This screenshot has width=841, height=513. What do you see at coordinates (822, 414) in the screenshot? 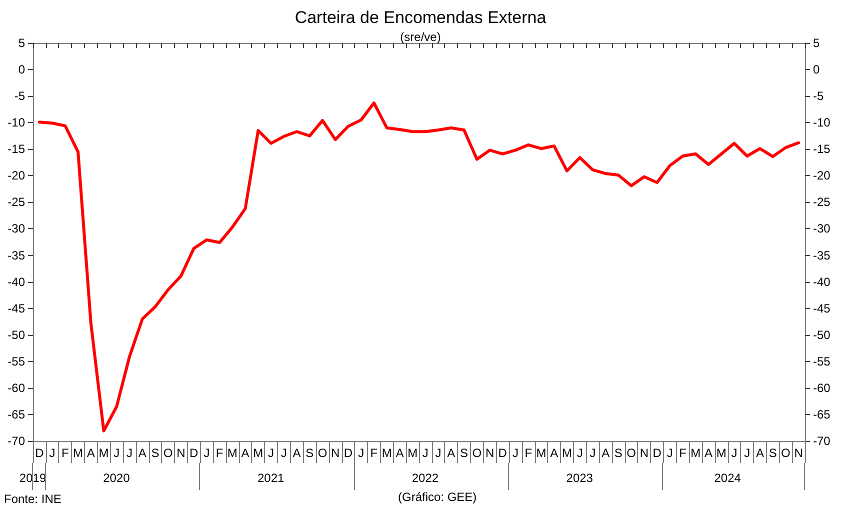
I see `y2-tick-label: -65` at bounding box center [822, 414].